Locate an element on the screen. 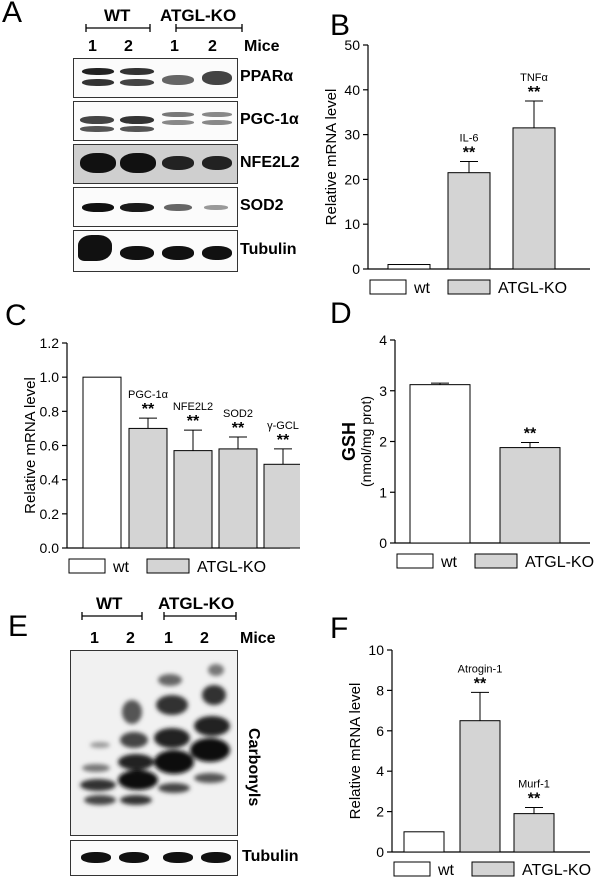 This screenshot has width=600, height=889. y-tick-label: 10 is located at coordinates (352, 224).